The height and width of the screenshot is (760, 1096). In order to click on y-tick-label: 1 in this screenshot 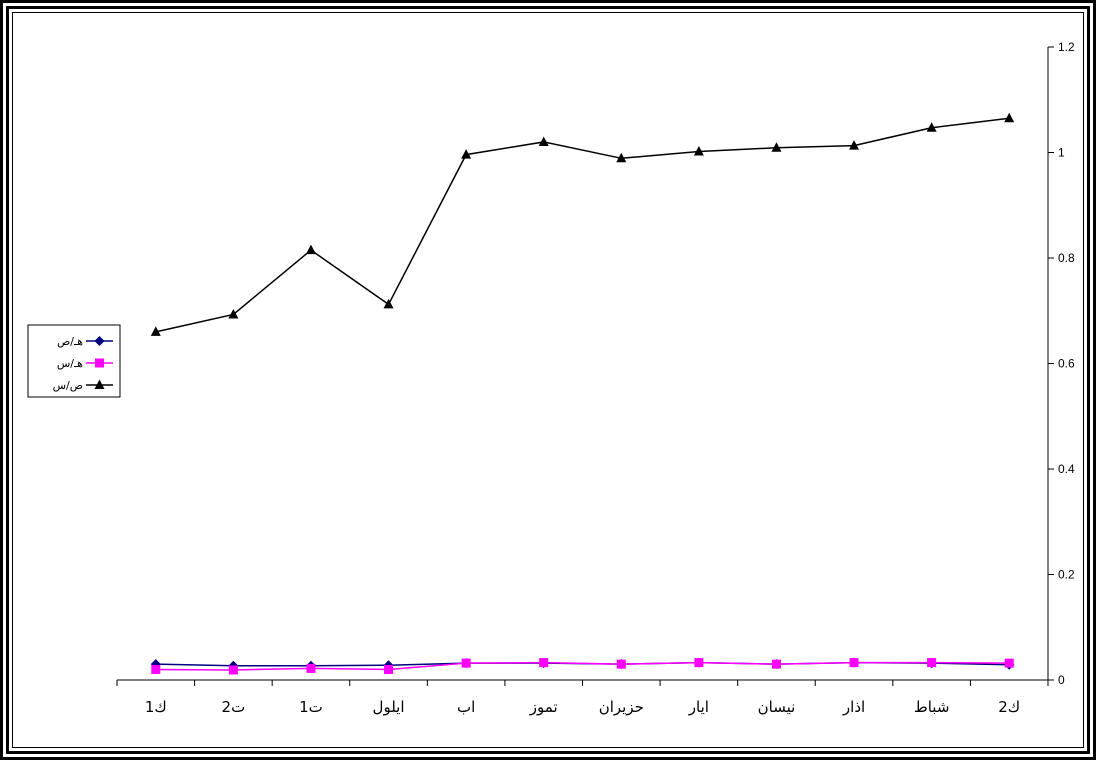, I will do `click(1061, 153)`.